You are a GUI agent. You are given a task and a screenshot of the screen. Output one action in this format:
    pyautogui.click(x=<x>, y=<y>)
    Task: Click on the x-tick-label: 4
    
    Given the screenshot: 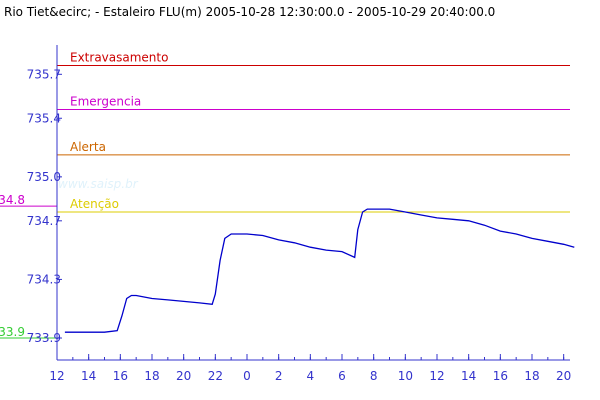 What is the action you would take?
    pyautogui.click(x=311, y=376)
    